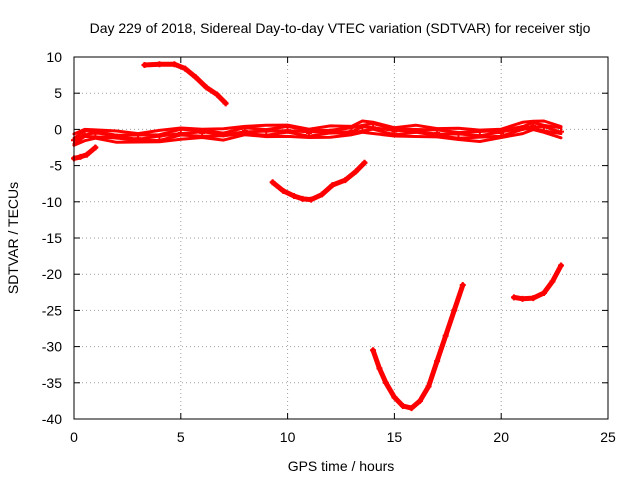 The width and height of the screenshot is (640, 480). What do you see at coordinates (52, 202) in the screenshot?
I see `y-tick-label: -10` at bounding box center [52, 202].